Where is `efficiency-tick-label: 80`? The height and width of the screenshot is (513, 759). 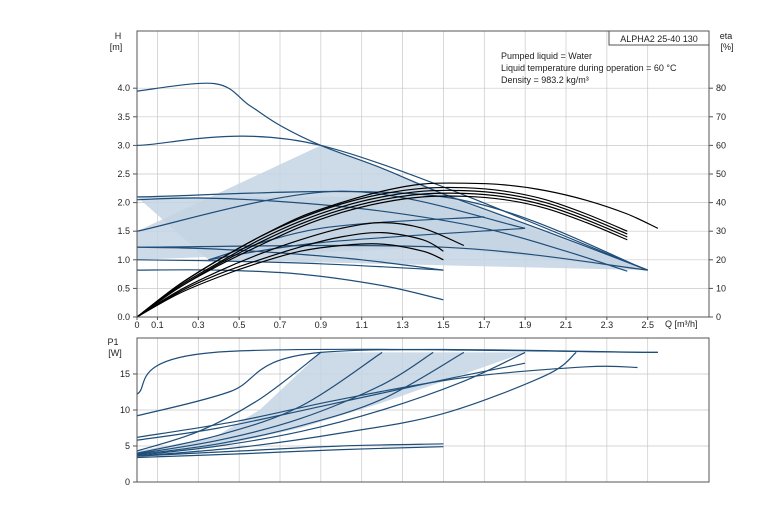 efficiency-tick-label: 80 is located at coordinates (721, 88).